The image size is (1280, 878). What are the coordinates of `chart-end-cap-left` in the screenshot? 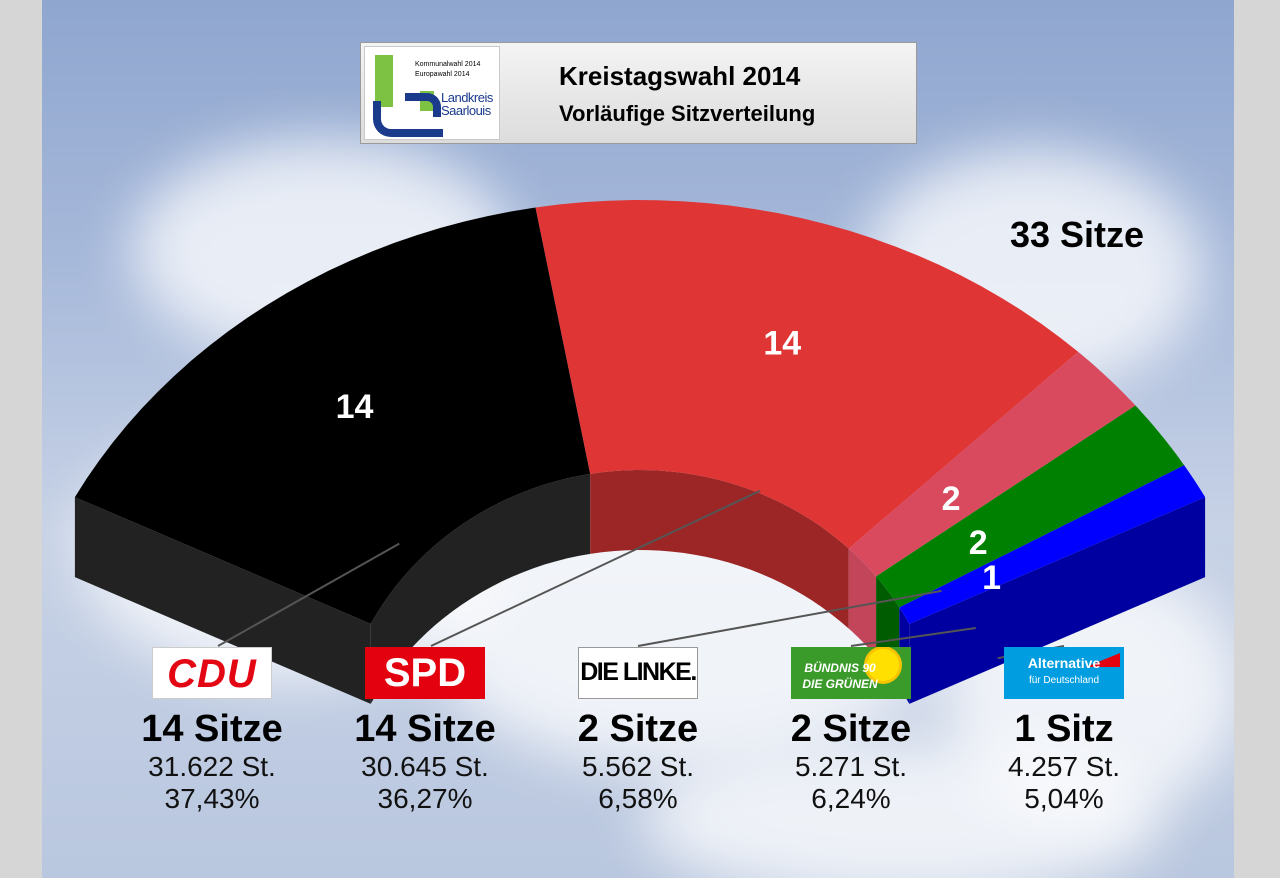 It's located at (222, 600).